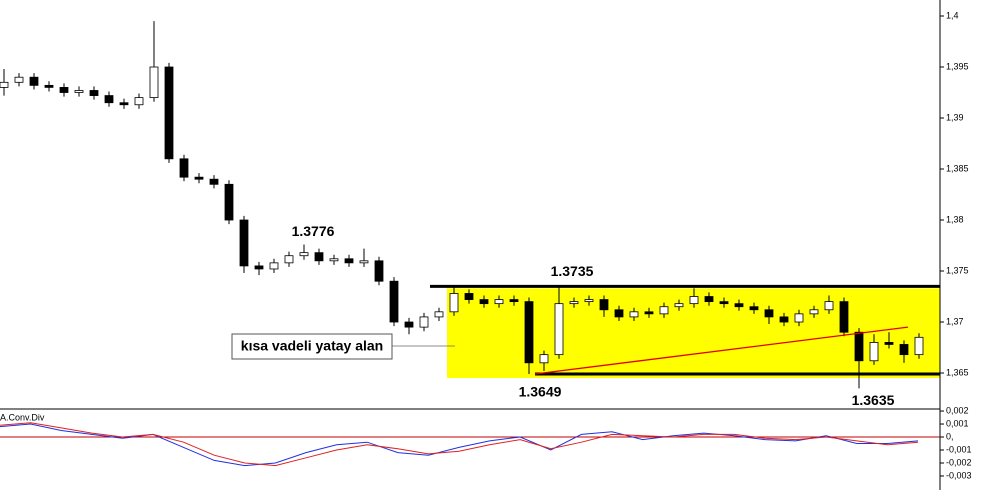 This screenshot has height=490, width=1000. I want to click on price-annotation: 1.3776, so click(313, 231).